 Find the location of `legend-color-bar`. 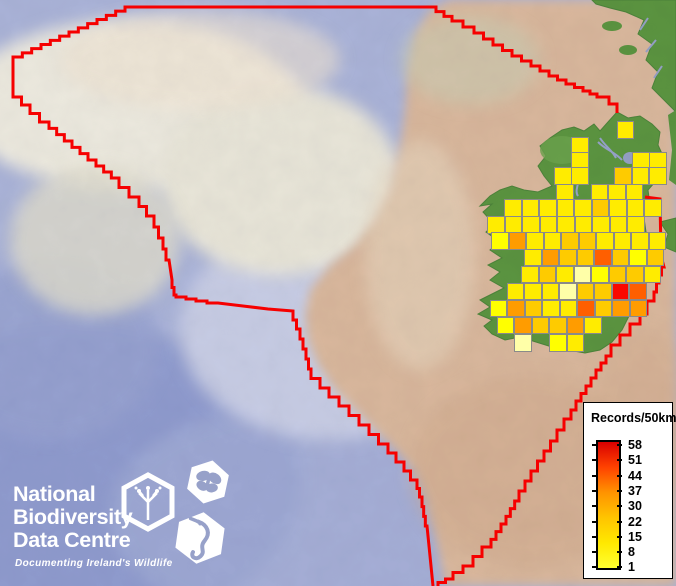

legend-color-bar is located at coordinates (608, 505).